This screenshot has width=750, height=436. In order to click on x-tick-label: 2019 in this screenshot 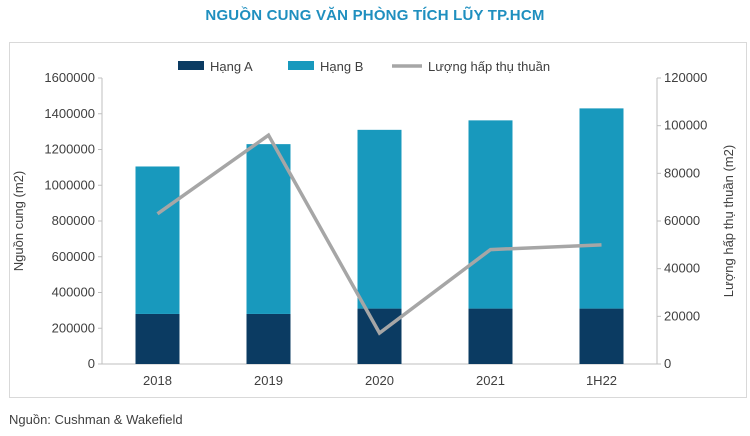, I will do `click(268, 380)`.